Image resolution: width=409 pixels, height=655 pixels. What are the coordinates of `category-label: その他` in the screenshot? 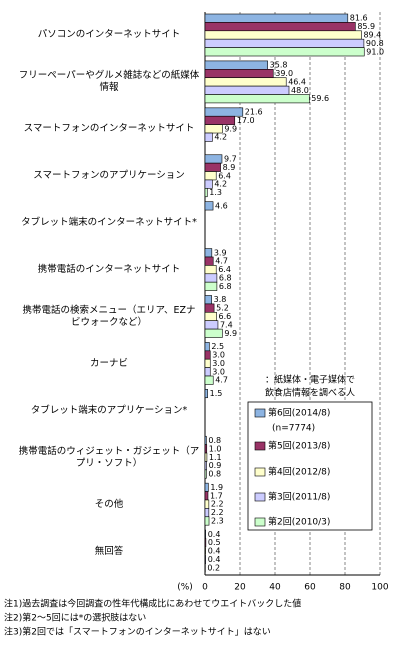 It's located at (109, 504).